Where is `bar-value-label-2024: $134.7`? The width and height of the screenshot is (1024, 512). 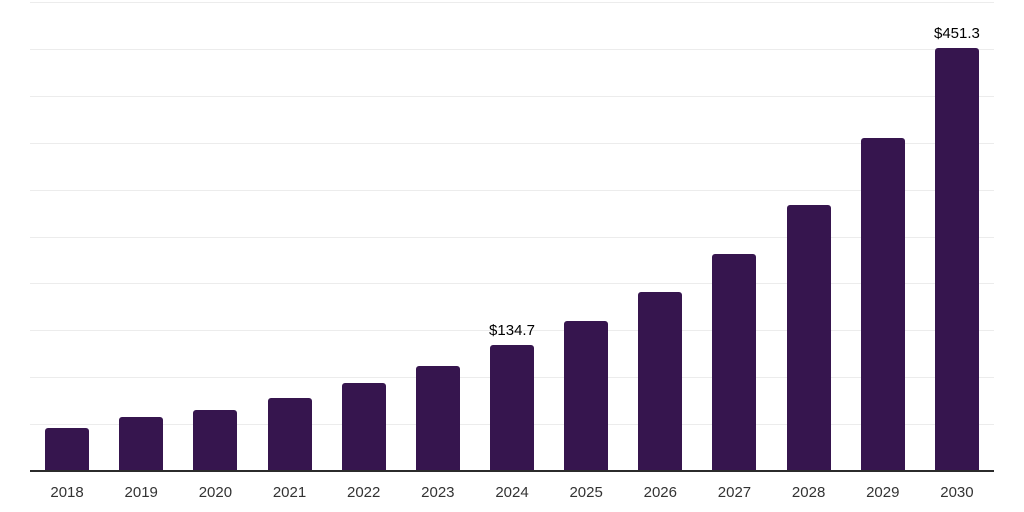
bar-value-label-2024: $134.7 is located at coordinates (512, 330).